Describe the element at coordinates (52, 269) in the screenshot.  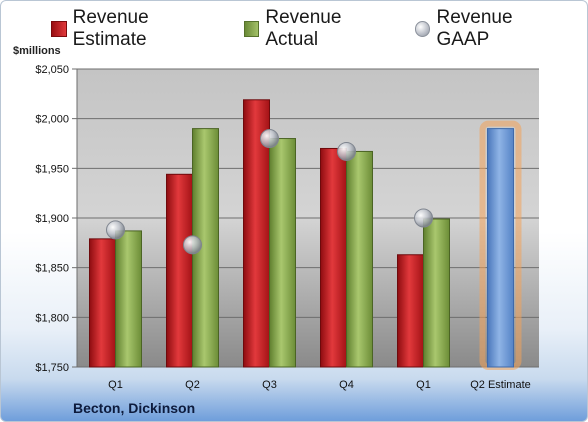
I see `y-tick-label: $1,850` at that location.